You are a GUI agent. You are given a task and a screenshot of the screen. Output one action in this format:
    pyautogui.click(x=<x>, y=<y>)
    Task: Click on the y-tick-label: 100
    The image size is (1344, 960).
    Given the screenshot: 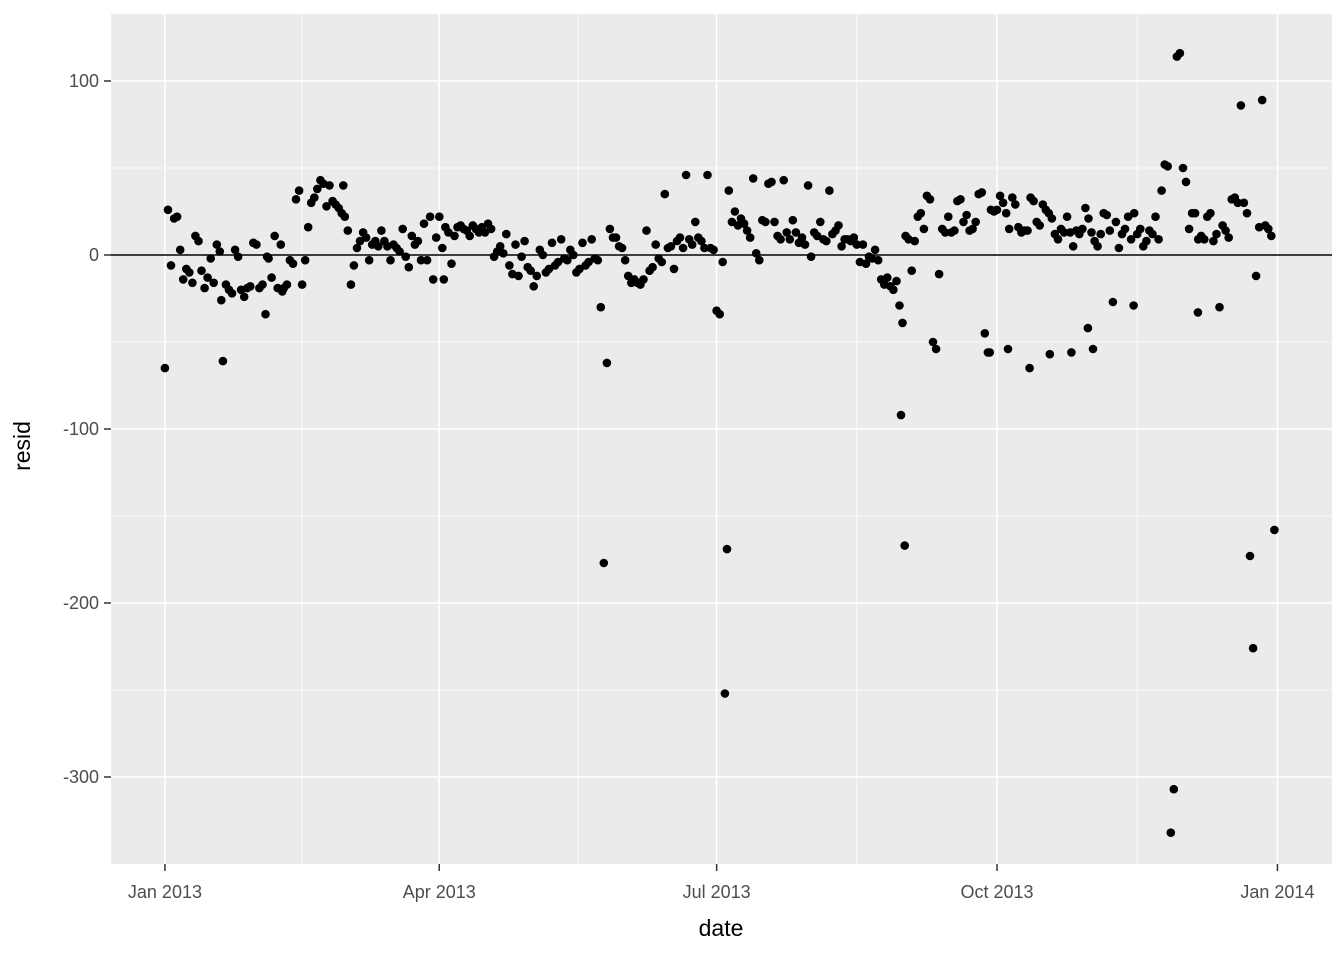 What is the action you would take?
    pyautogui.click(x=84, y=81)
    